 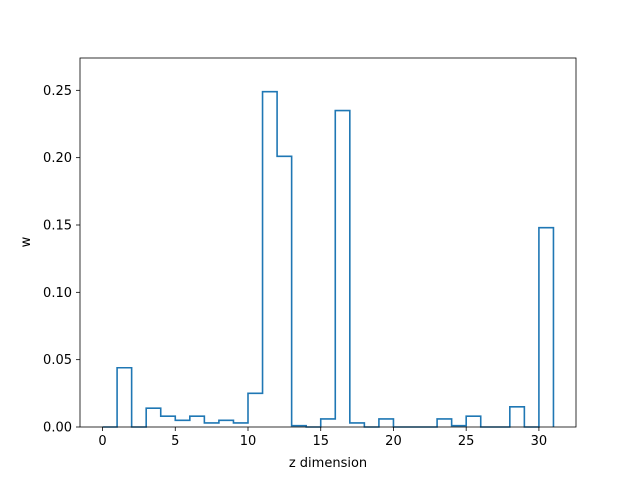 I want to click on y-axis-ticks: 0.00 0.05 0.10 0.15 0.20 0.25, so click(x=61, y=260).